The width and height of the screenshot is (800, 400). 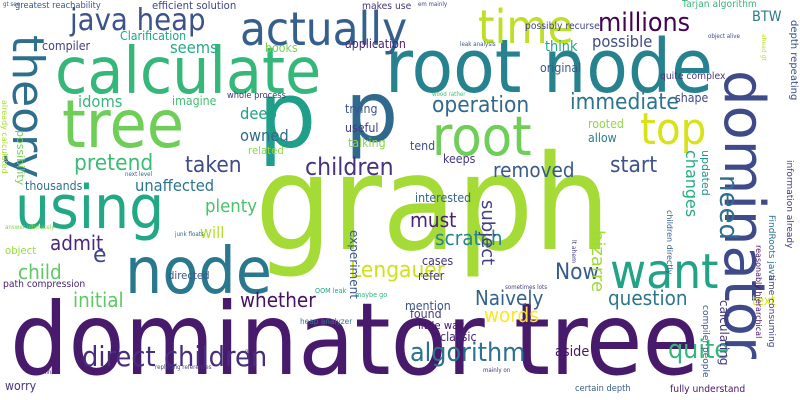 What do you see at coordinates (634, 165) in the screenshot?
I see `word-start: start` at bounding box center [634, 165].